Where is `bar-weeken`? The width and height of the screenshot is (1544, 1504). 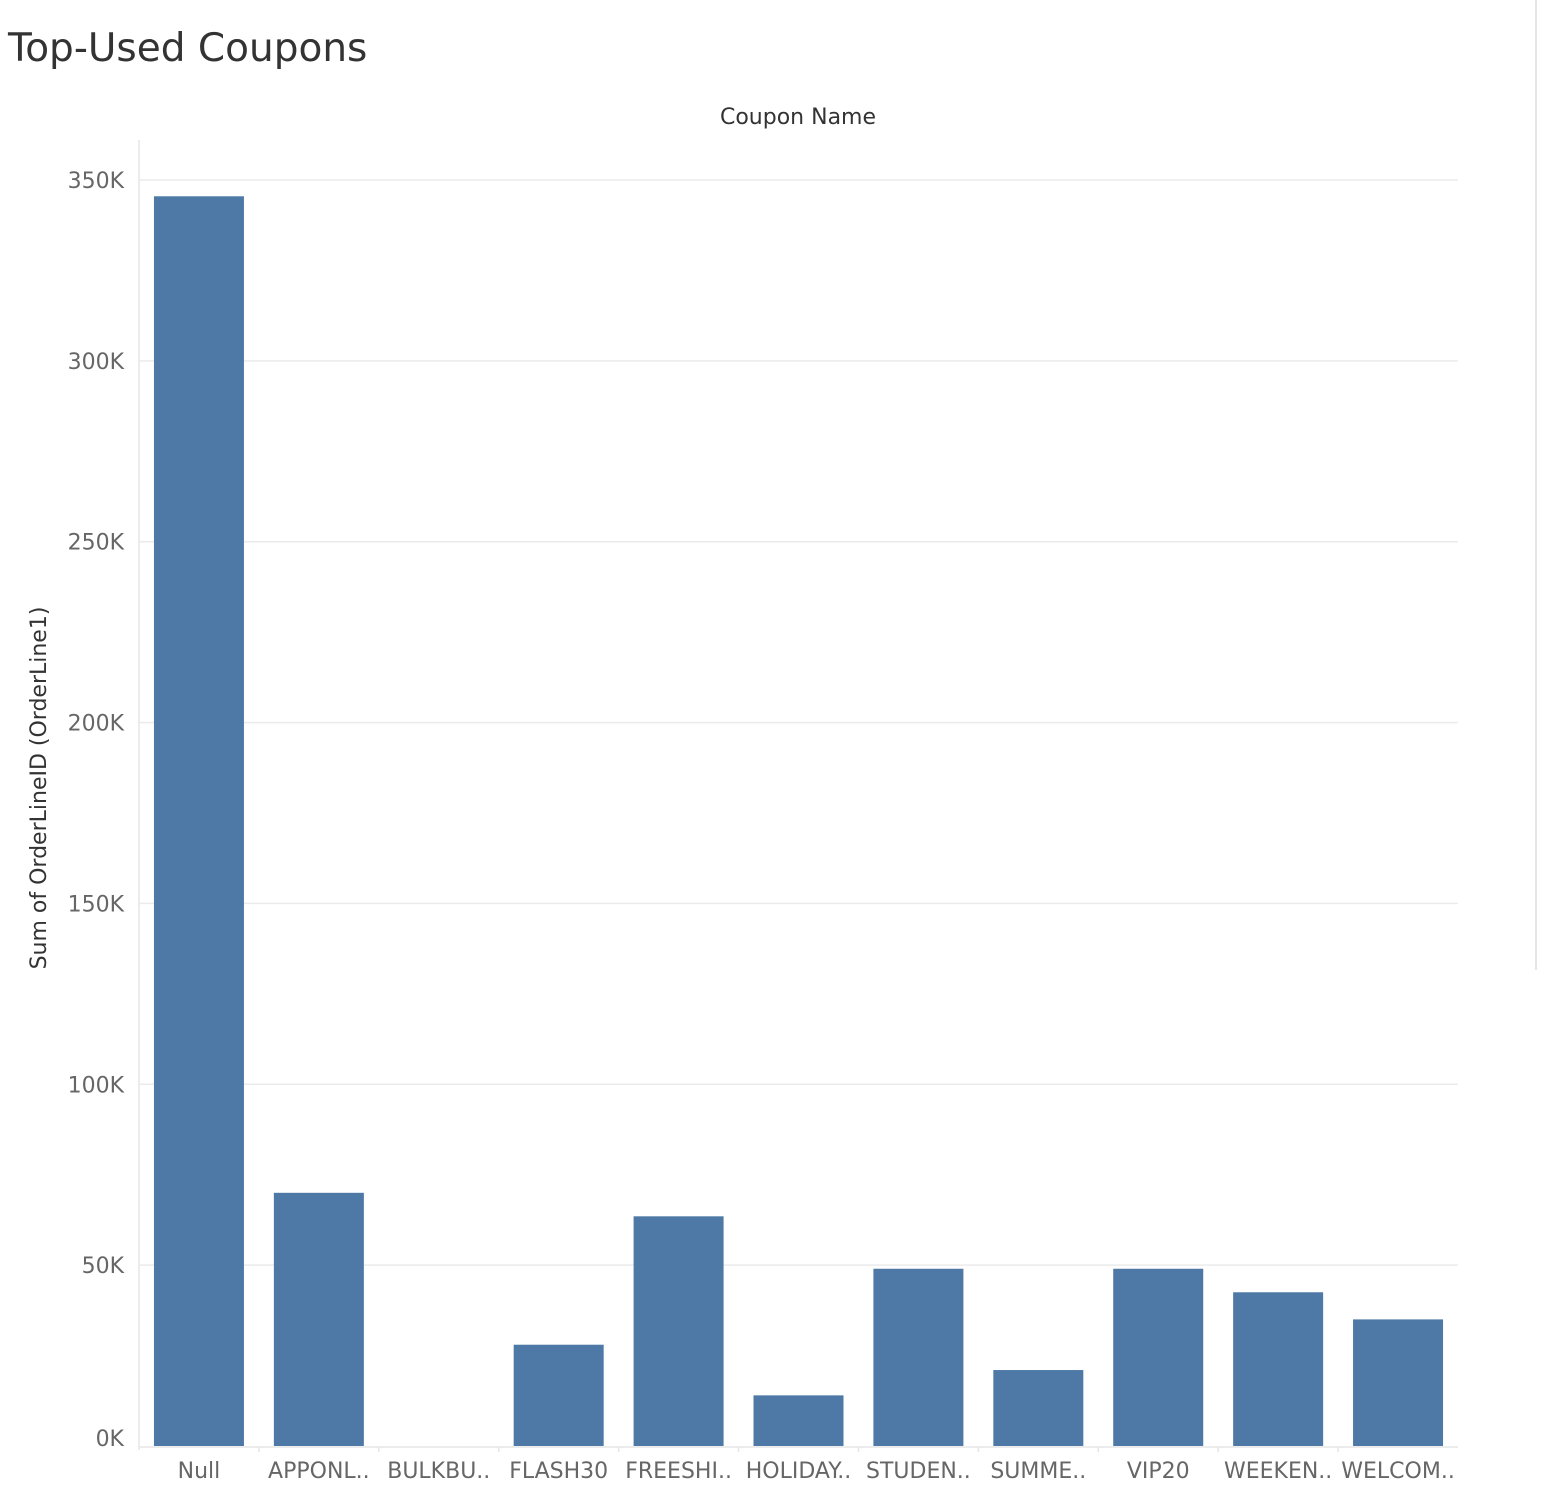 bar-weeken is located at coordinates (1278, 1369).